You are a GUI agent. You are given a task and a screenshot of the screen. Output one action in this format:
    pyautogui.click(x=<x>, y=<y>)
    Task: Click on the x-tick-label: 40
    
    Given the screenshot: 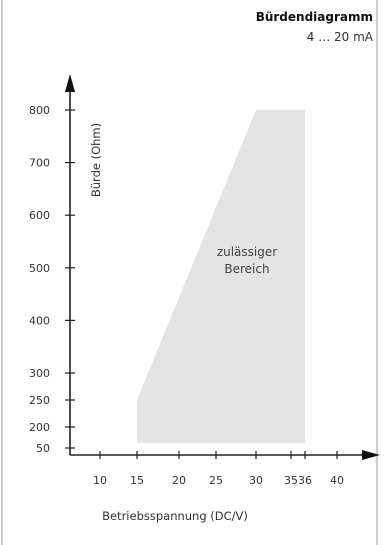 What is the action you would take?
    pyautogui.click(x=337, y=480)
    